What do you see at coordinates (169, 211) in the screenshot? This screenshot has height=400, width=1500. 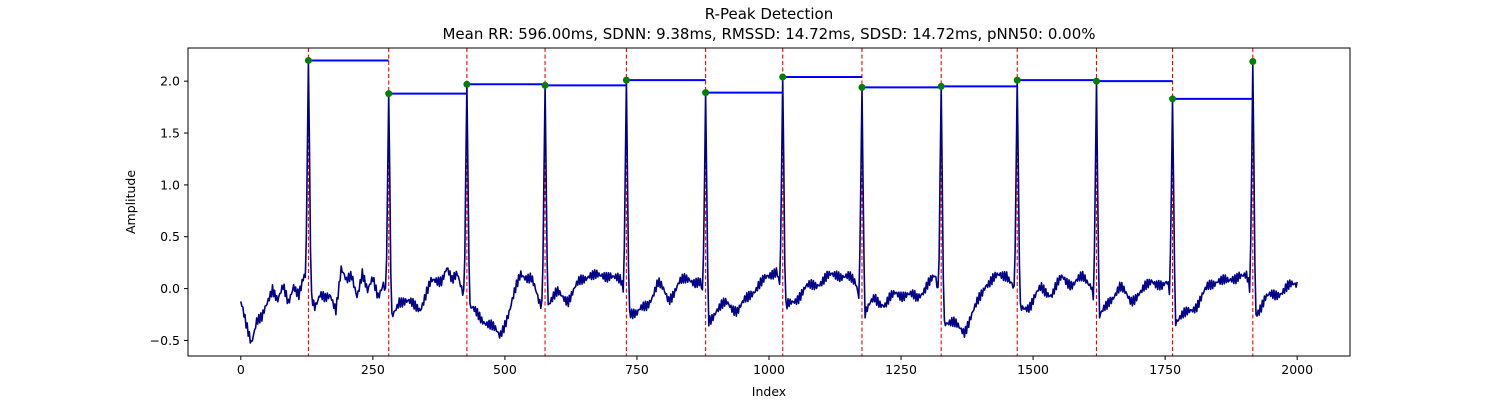 I see `y-axis: −0.5 0.0 0.5 1.0 1.5 2.0` at bounding box center [169, 211].